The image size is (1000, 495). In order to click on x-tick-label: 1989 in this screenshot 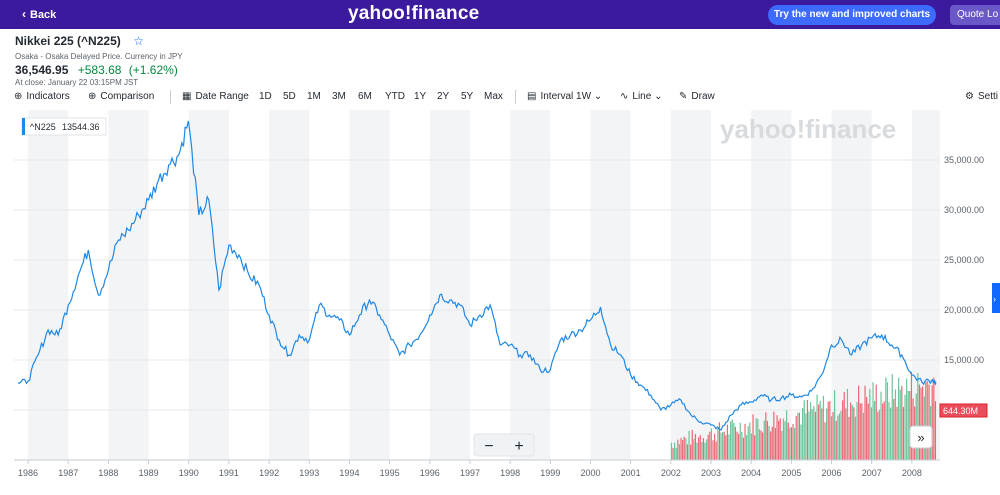, I will do `click(149, 473)`.